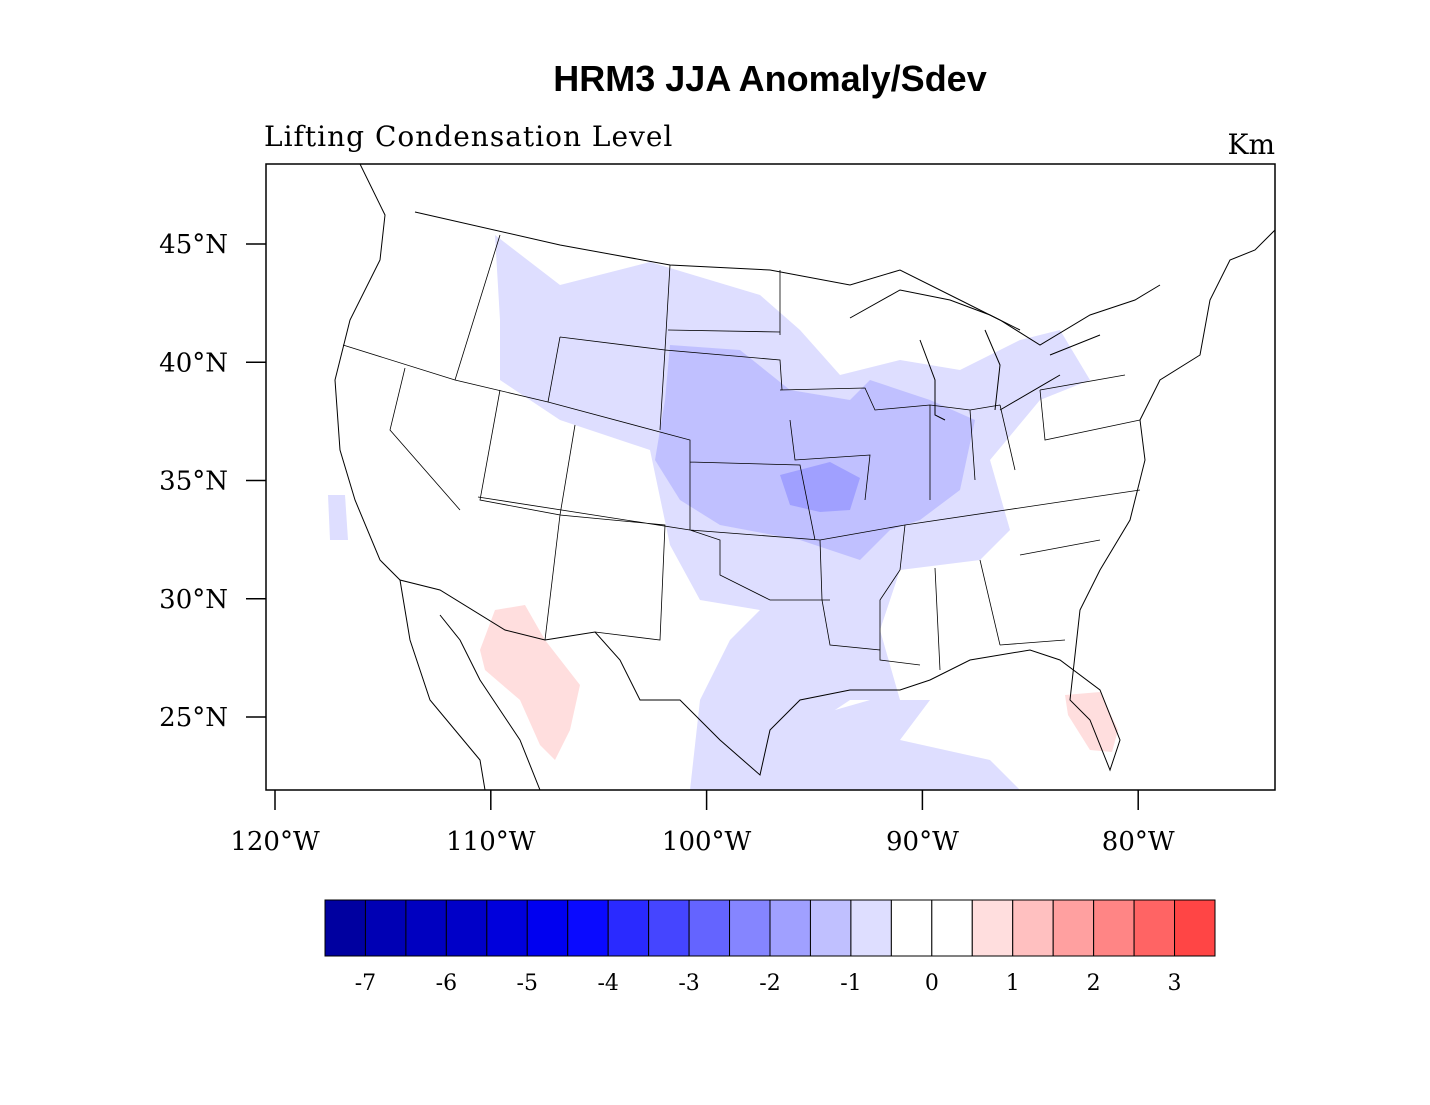 This screenshot has height=1105, width=1430. What do you see at coordinates (530, 682) in the screenshot?
I see `anomaly-plus1-mexico` at bounding box center [530, 682].